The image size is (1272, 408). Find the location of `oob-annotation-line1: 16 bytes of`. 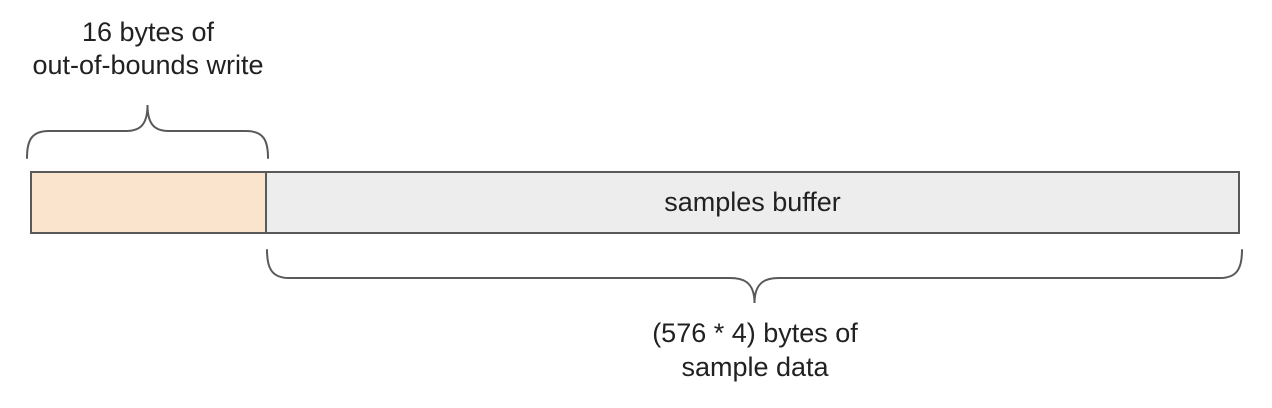

oob-annotation-line1: 16 bytes of is located at coordinates (148, 32).